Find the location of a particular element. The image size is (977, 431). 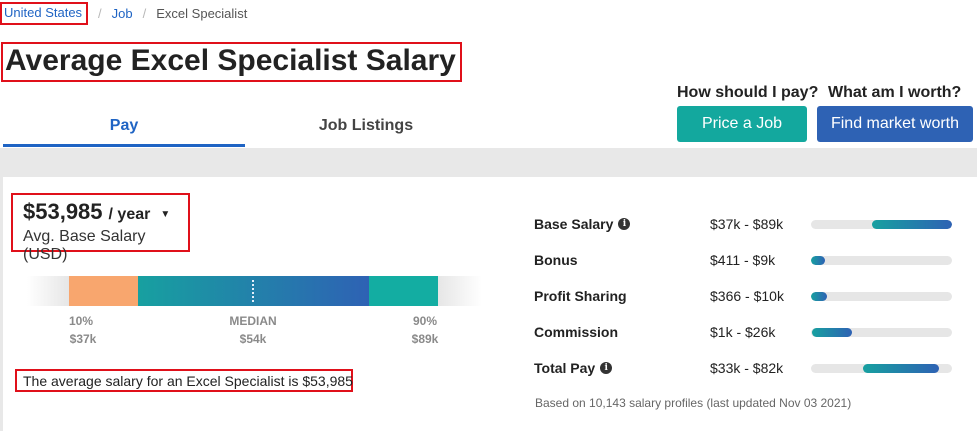

worth-question: What am I worth? is located at coordinates (895, 92).